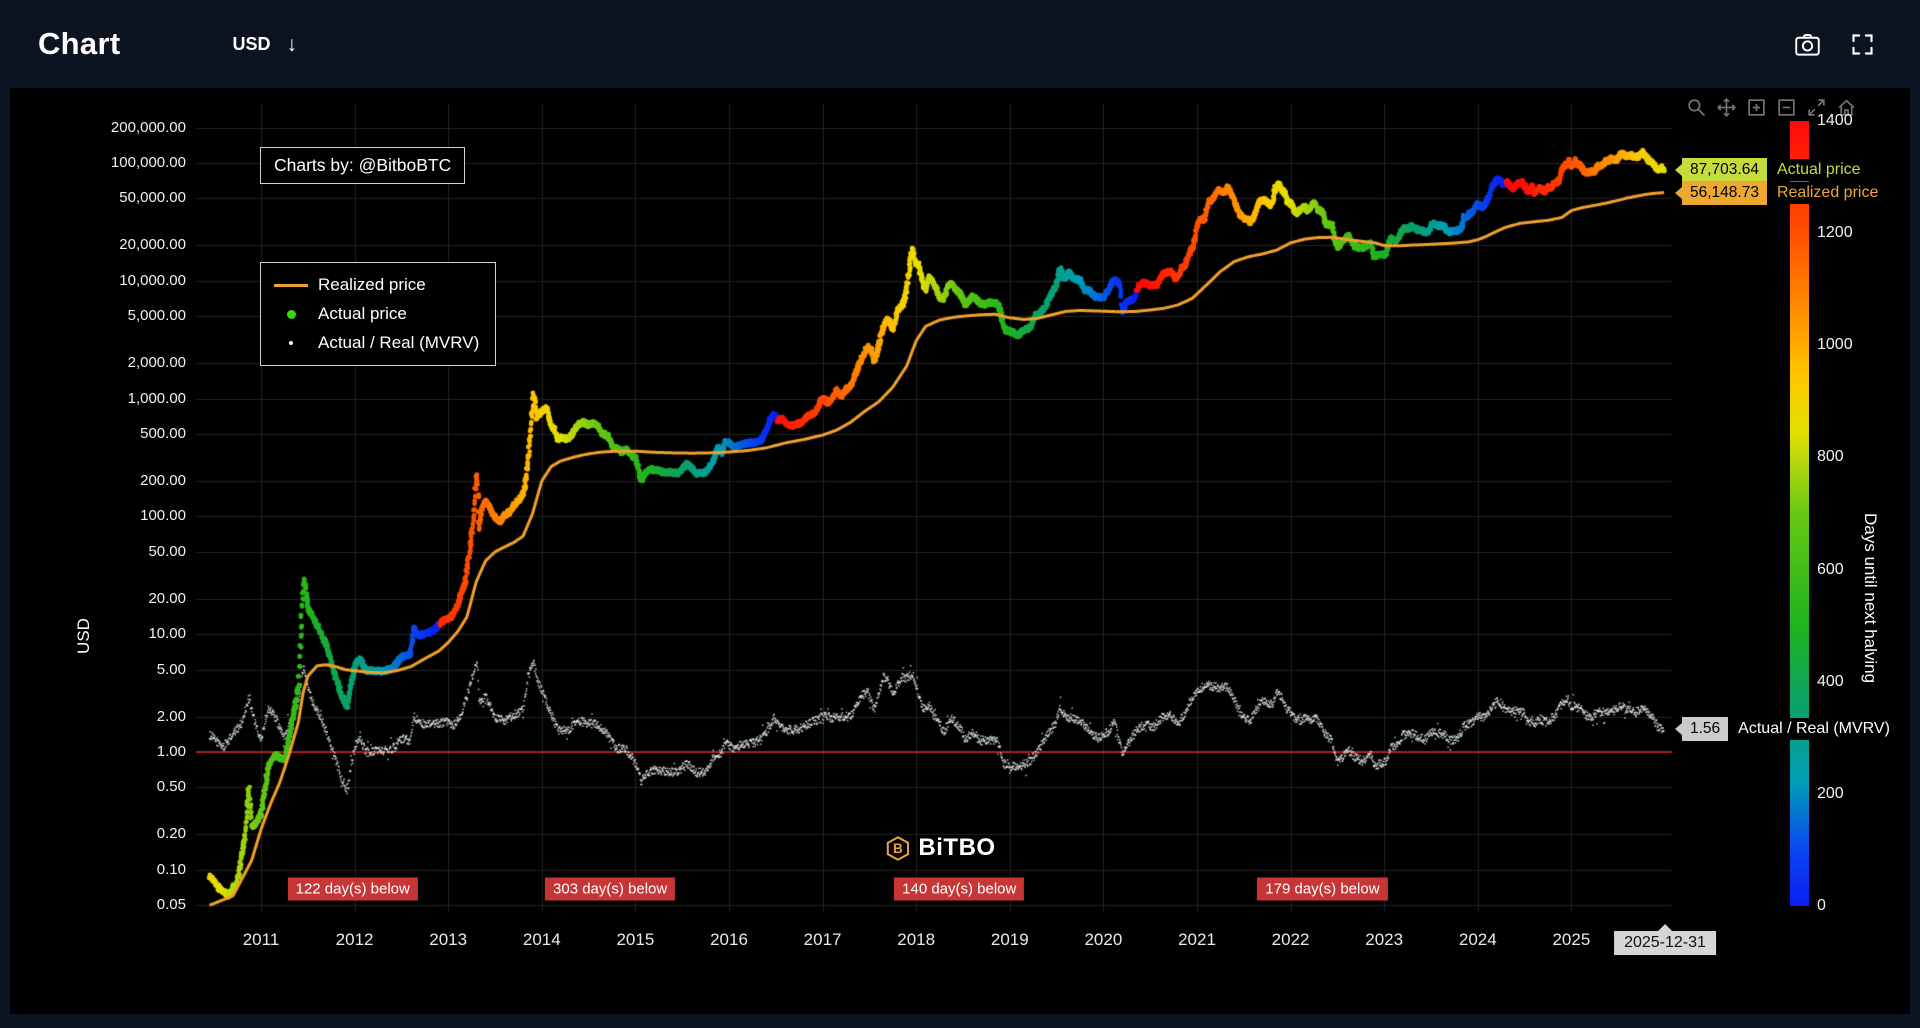 The height and width of the screenshot is (1028, 1920). Describe the element at coordinates (291, 44) in the screenshot. I see `arrow-down-icon: ↓` at that location.